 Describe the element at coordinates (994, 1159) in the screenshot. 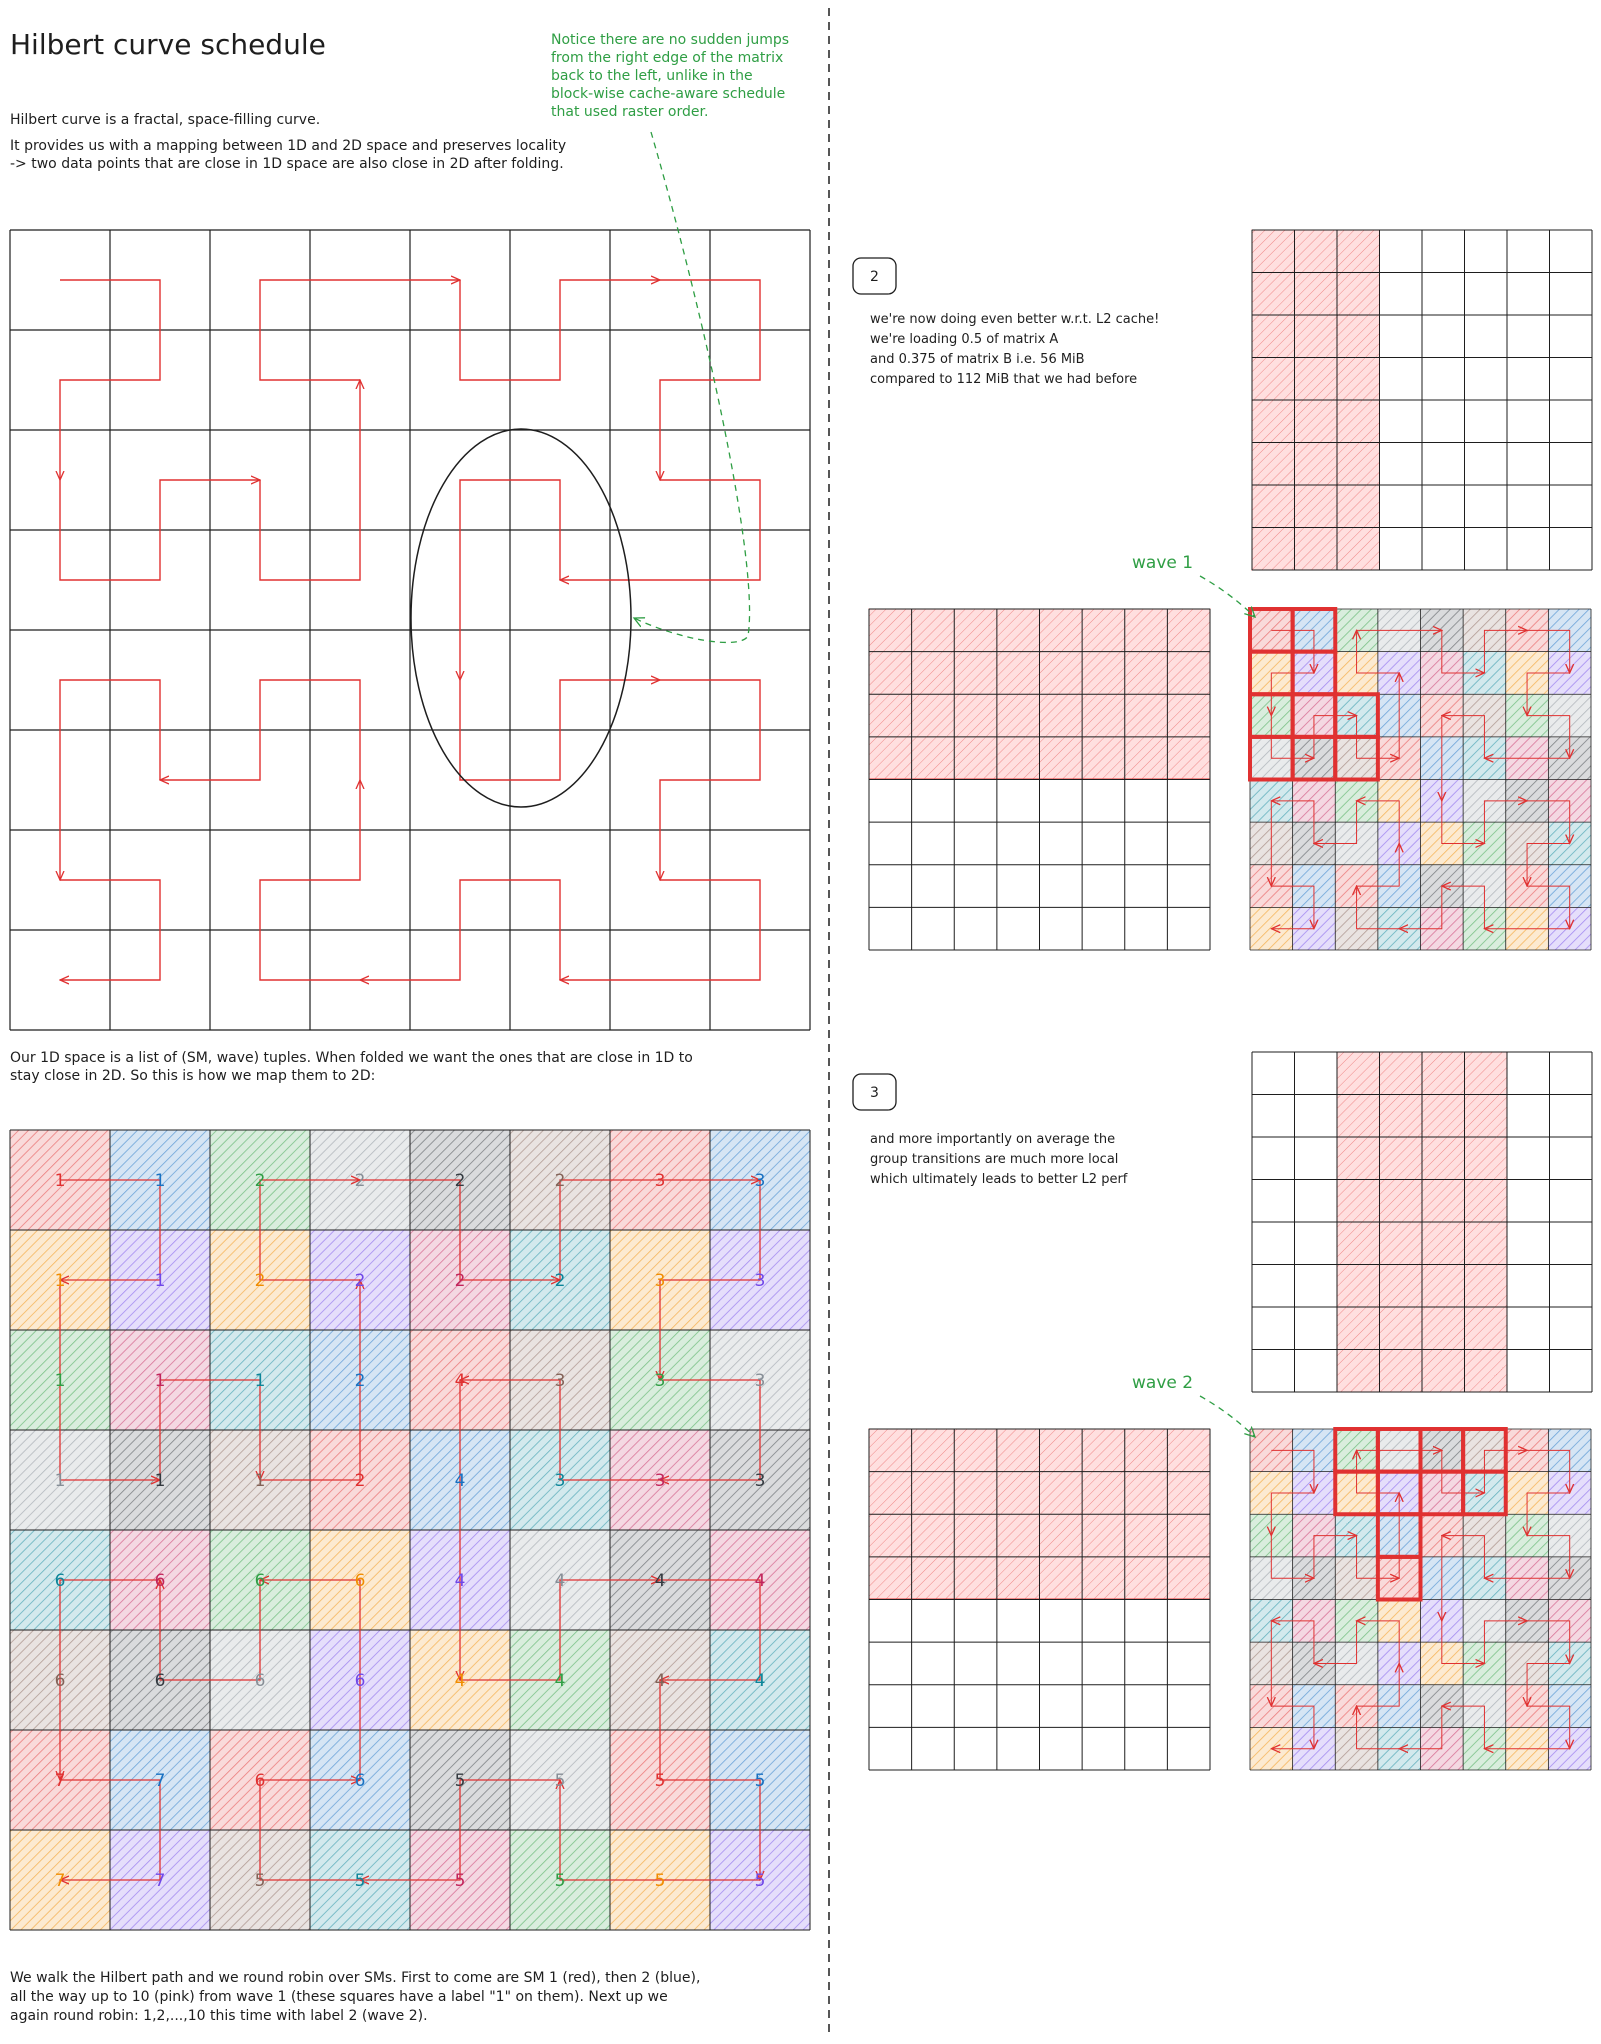

I see `step-text: group transitions are much more local` at that location.